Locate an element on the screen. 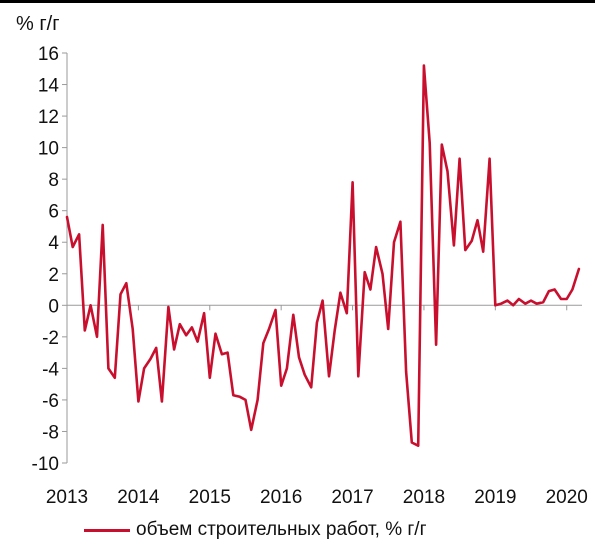 The height and width of the screenshot is (546, 595). x-tick-label: 2013 is located at coordinates (67, 497).